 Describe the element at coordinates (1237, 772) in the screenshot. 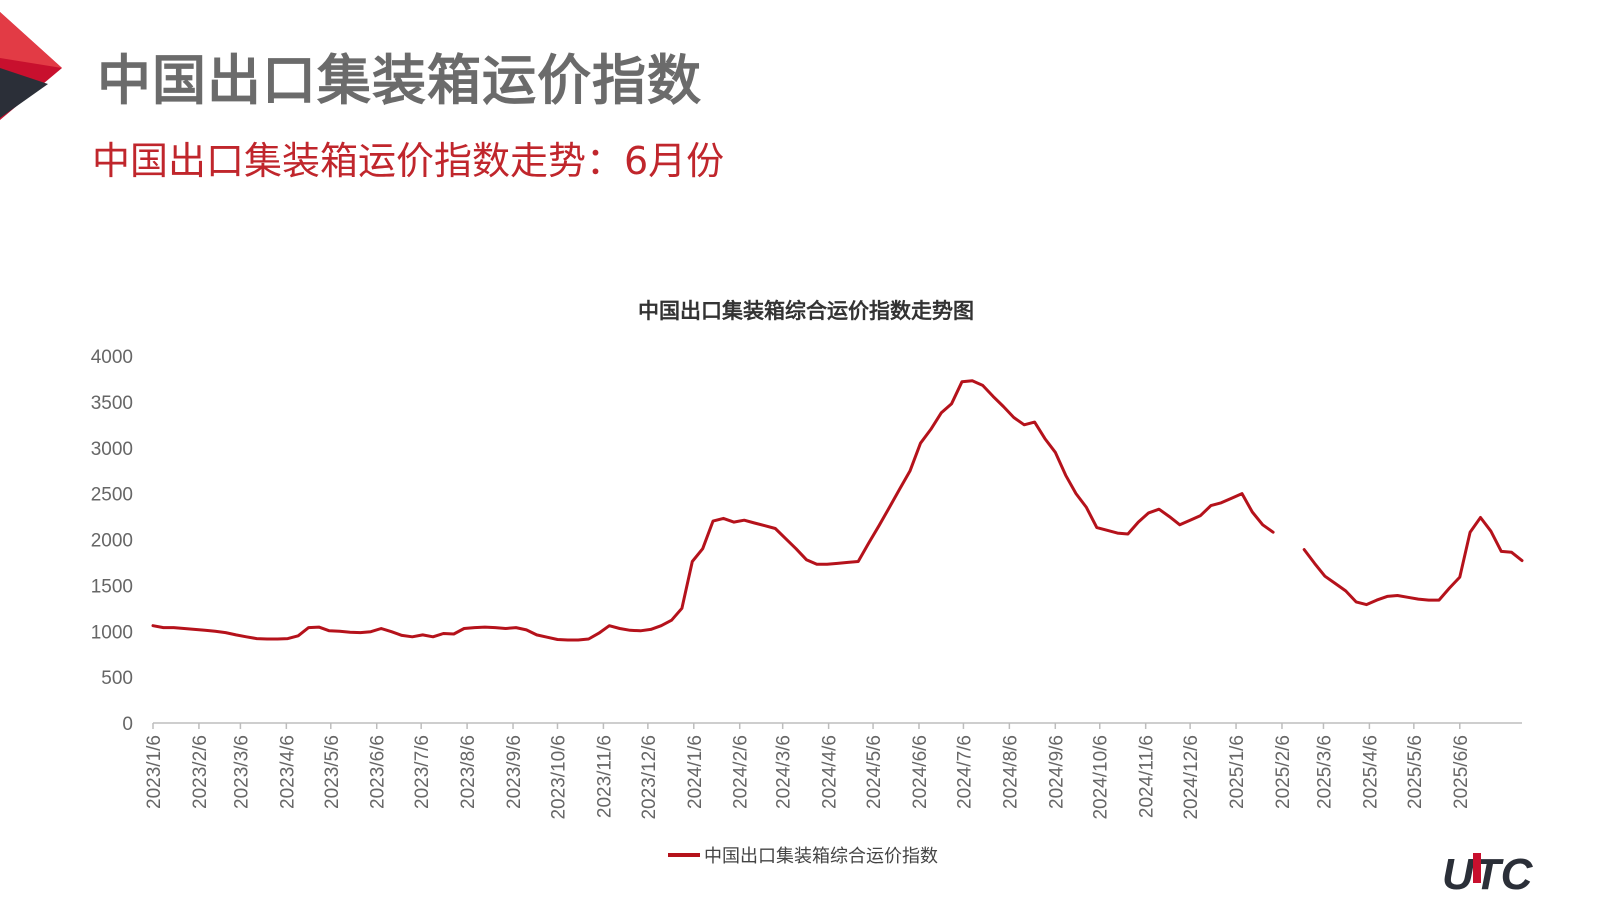

I see `x-tick-label: 2025/1/6` at that location.